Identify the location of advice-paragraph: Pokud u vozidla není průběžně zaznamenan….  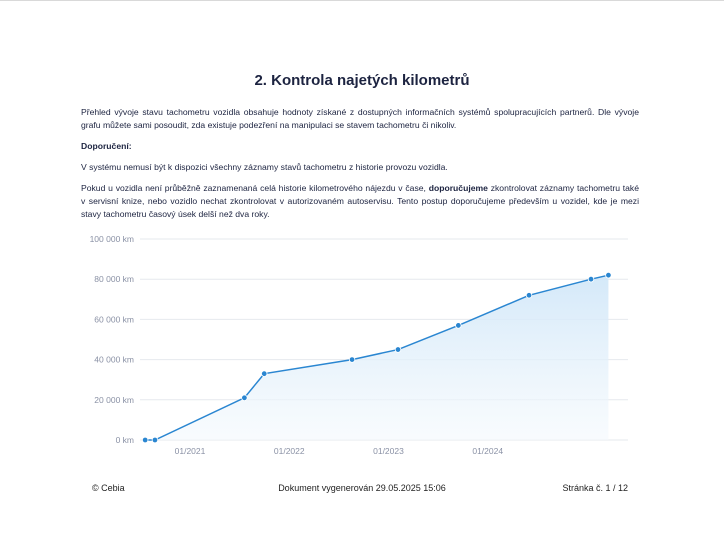
(360, 201).